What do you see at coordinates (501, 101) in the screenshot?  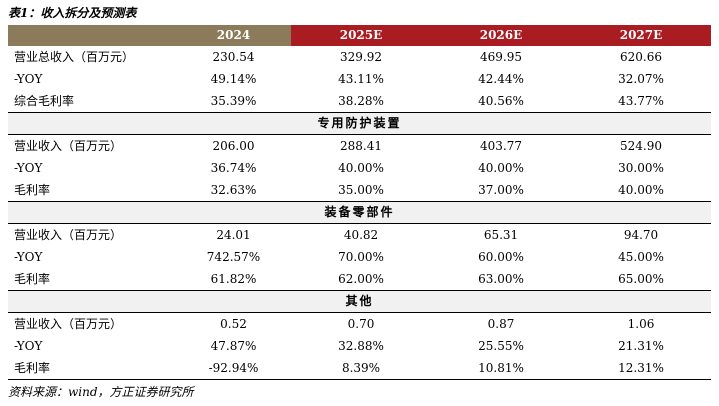 I see `cell: 40.56%` at bounding box center [501, 101].